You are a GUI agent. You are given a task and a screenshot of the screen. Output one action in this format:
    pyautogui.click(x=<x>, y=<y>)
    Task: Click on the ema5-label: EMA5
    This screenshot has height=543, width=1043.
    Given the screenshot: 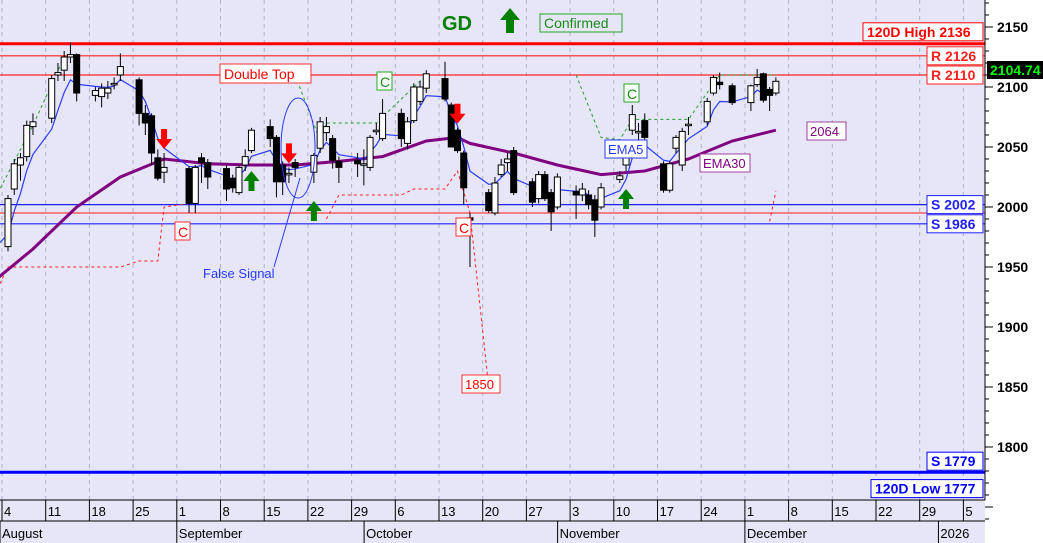 What is the action you would take?
    pyautogui.click(x=625, y=149)
    